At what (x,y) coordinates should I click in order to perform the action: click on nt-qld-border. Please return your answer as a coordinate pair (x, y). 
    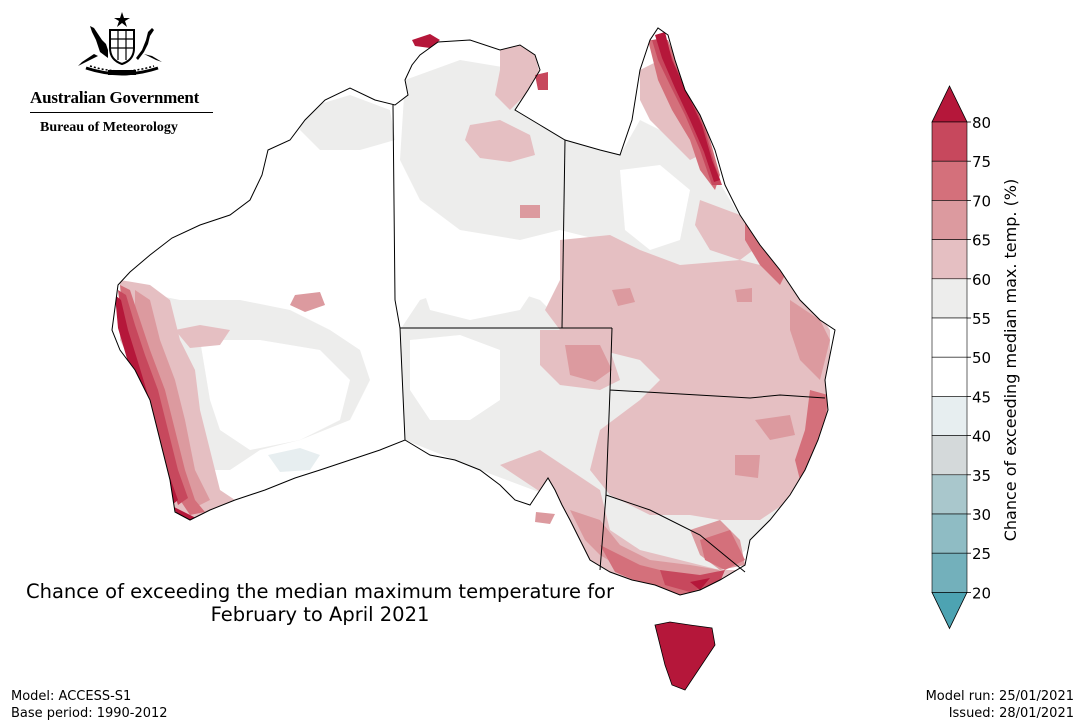
    Looking at the image, I should click on (563, 234).